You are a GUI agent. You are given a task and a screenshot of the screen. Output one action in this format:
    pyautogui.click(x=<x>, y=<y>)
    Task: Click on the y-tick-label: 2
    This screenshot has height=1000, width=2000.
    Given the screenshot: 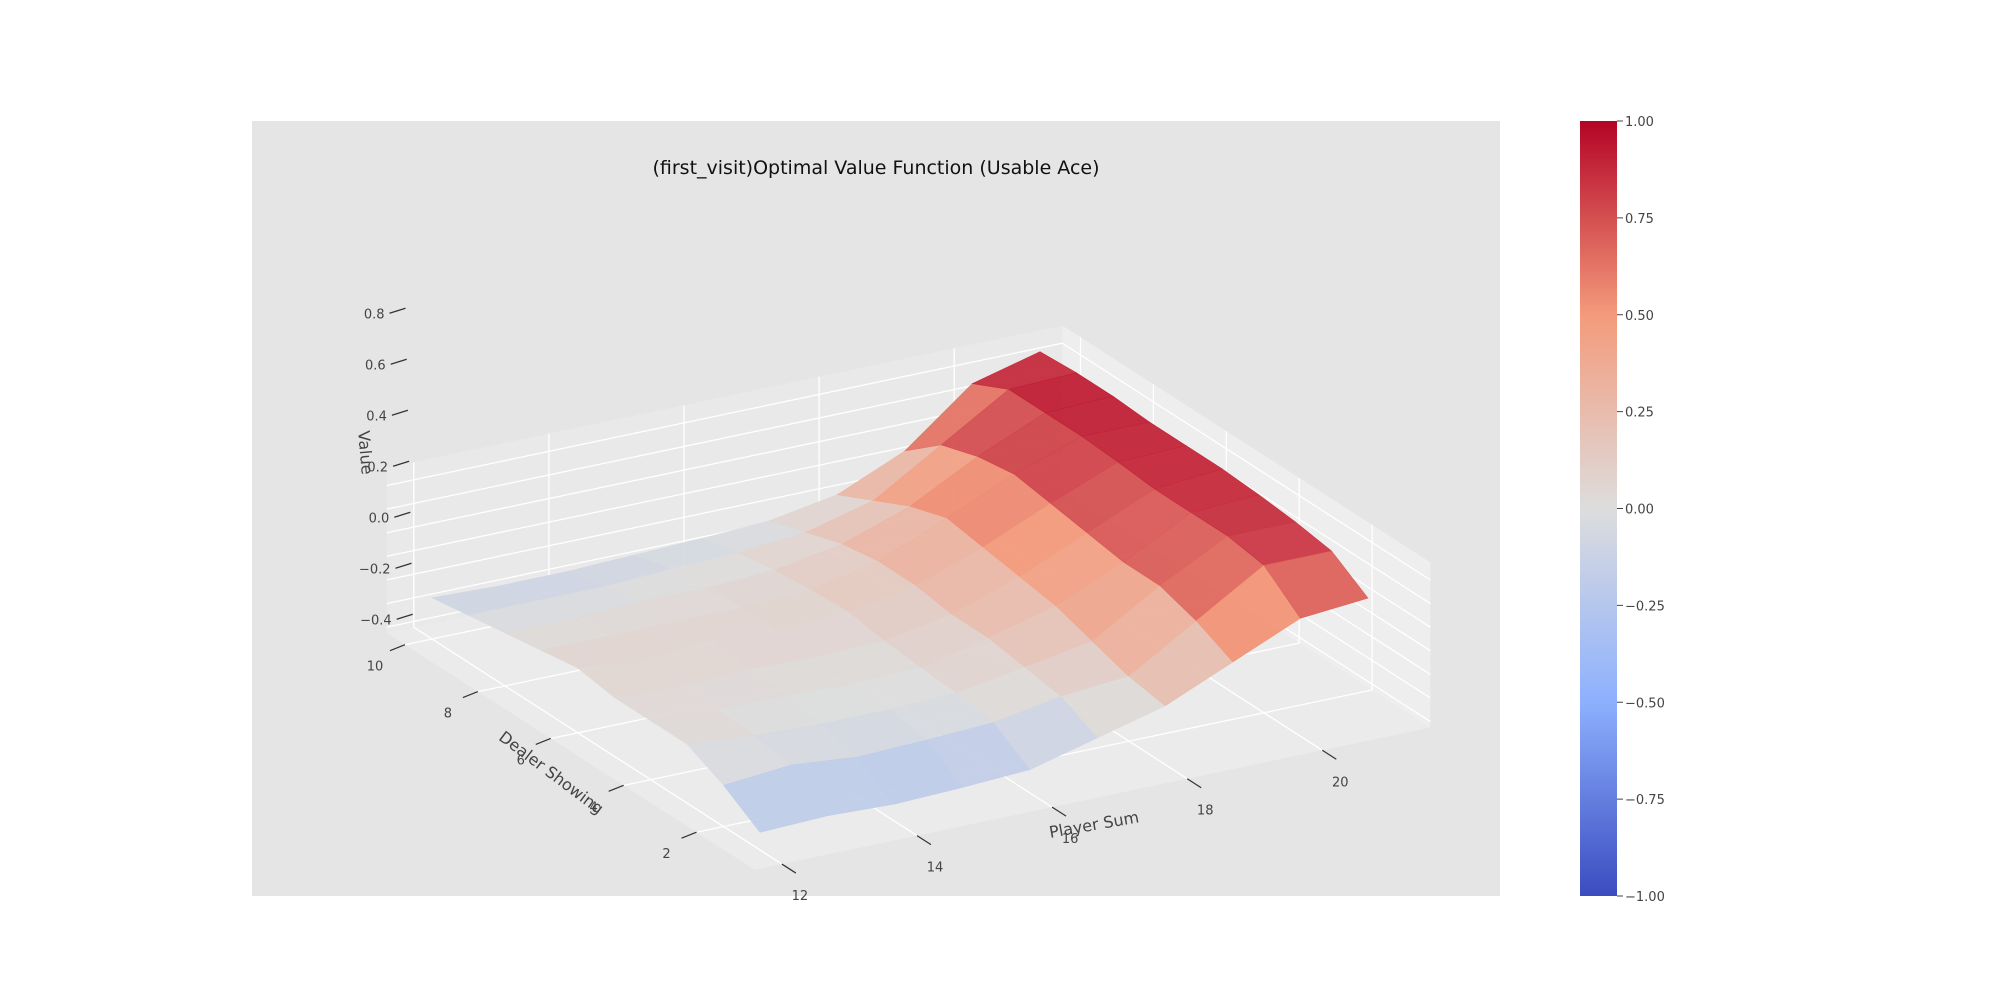 What is the action you would take?
    pyautogui.click(x=666, y=854)
    